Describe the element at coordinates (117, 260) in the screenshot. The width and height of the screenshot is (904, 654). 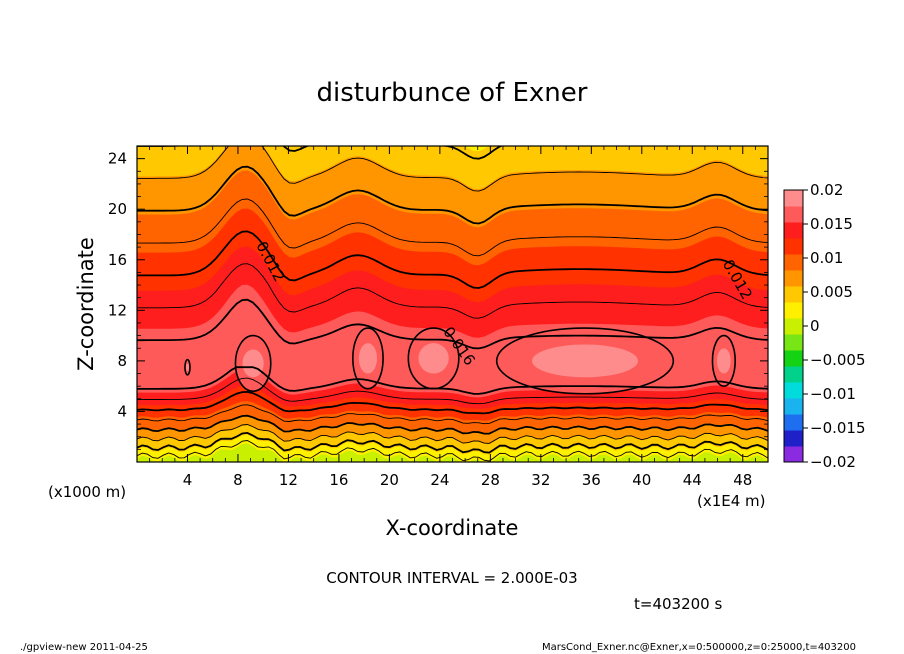
I see `y-tick-label: 16` at that location.